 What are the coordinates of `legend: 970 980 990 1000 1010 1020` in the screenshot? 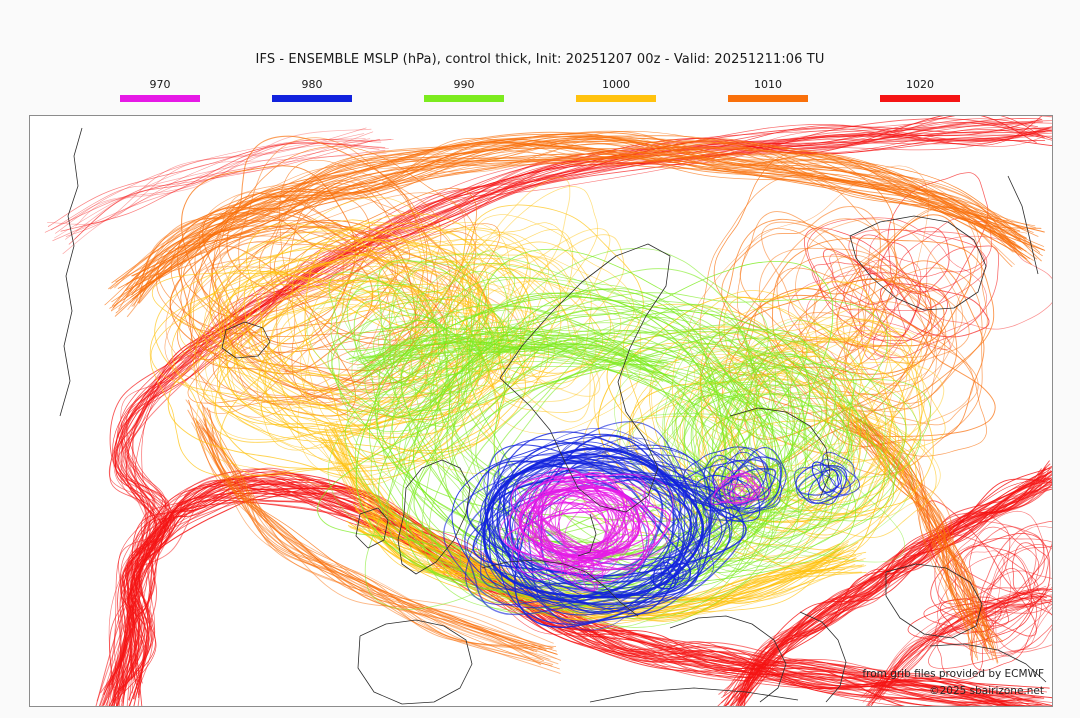 It's located at (540, 93).